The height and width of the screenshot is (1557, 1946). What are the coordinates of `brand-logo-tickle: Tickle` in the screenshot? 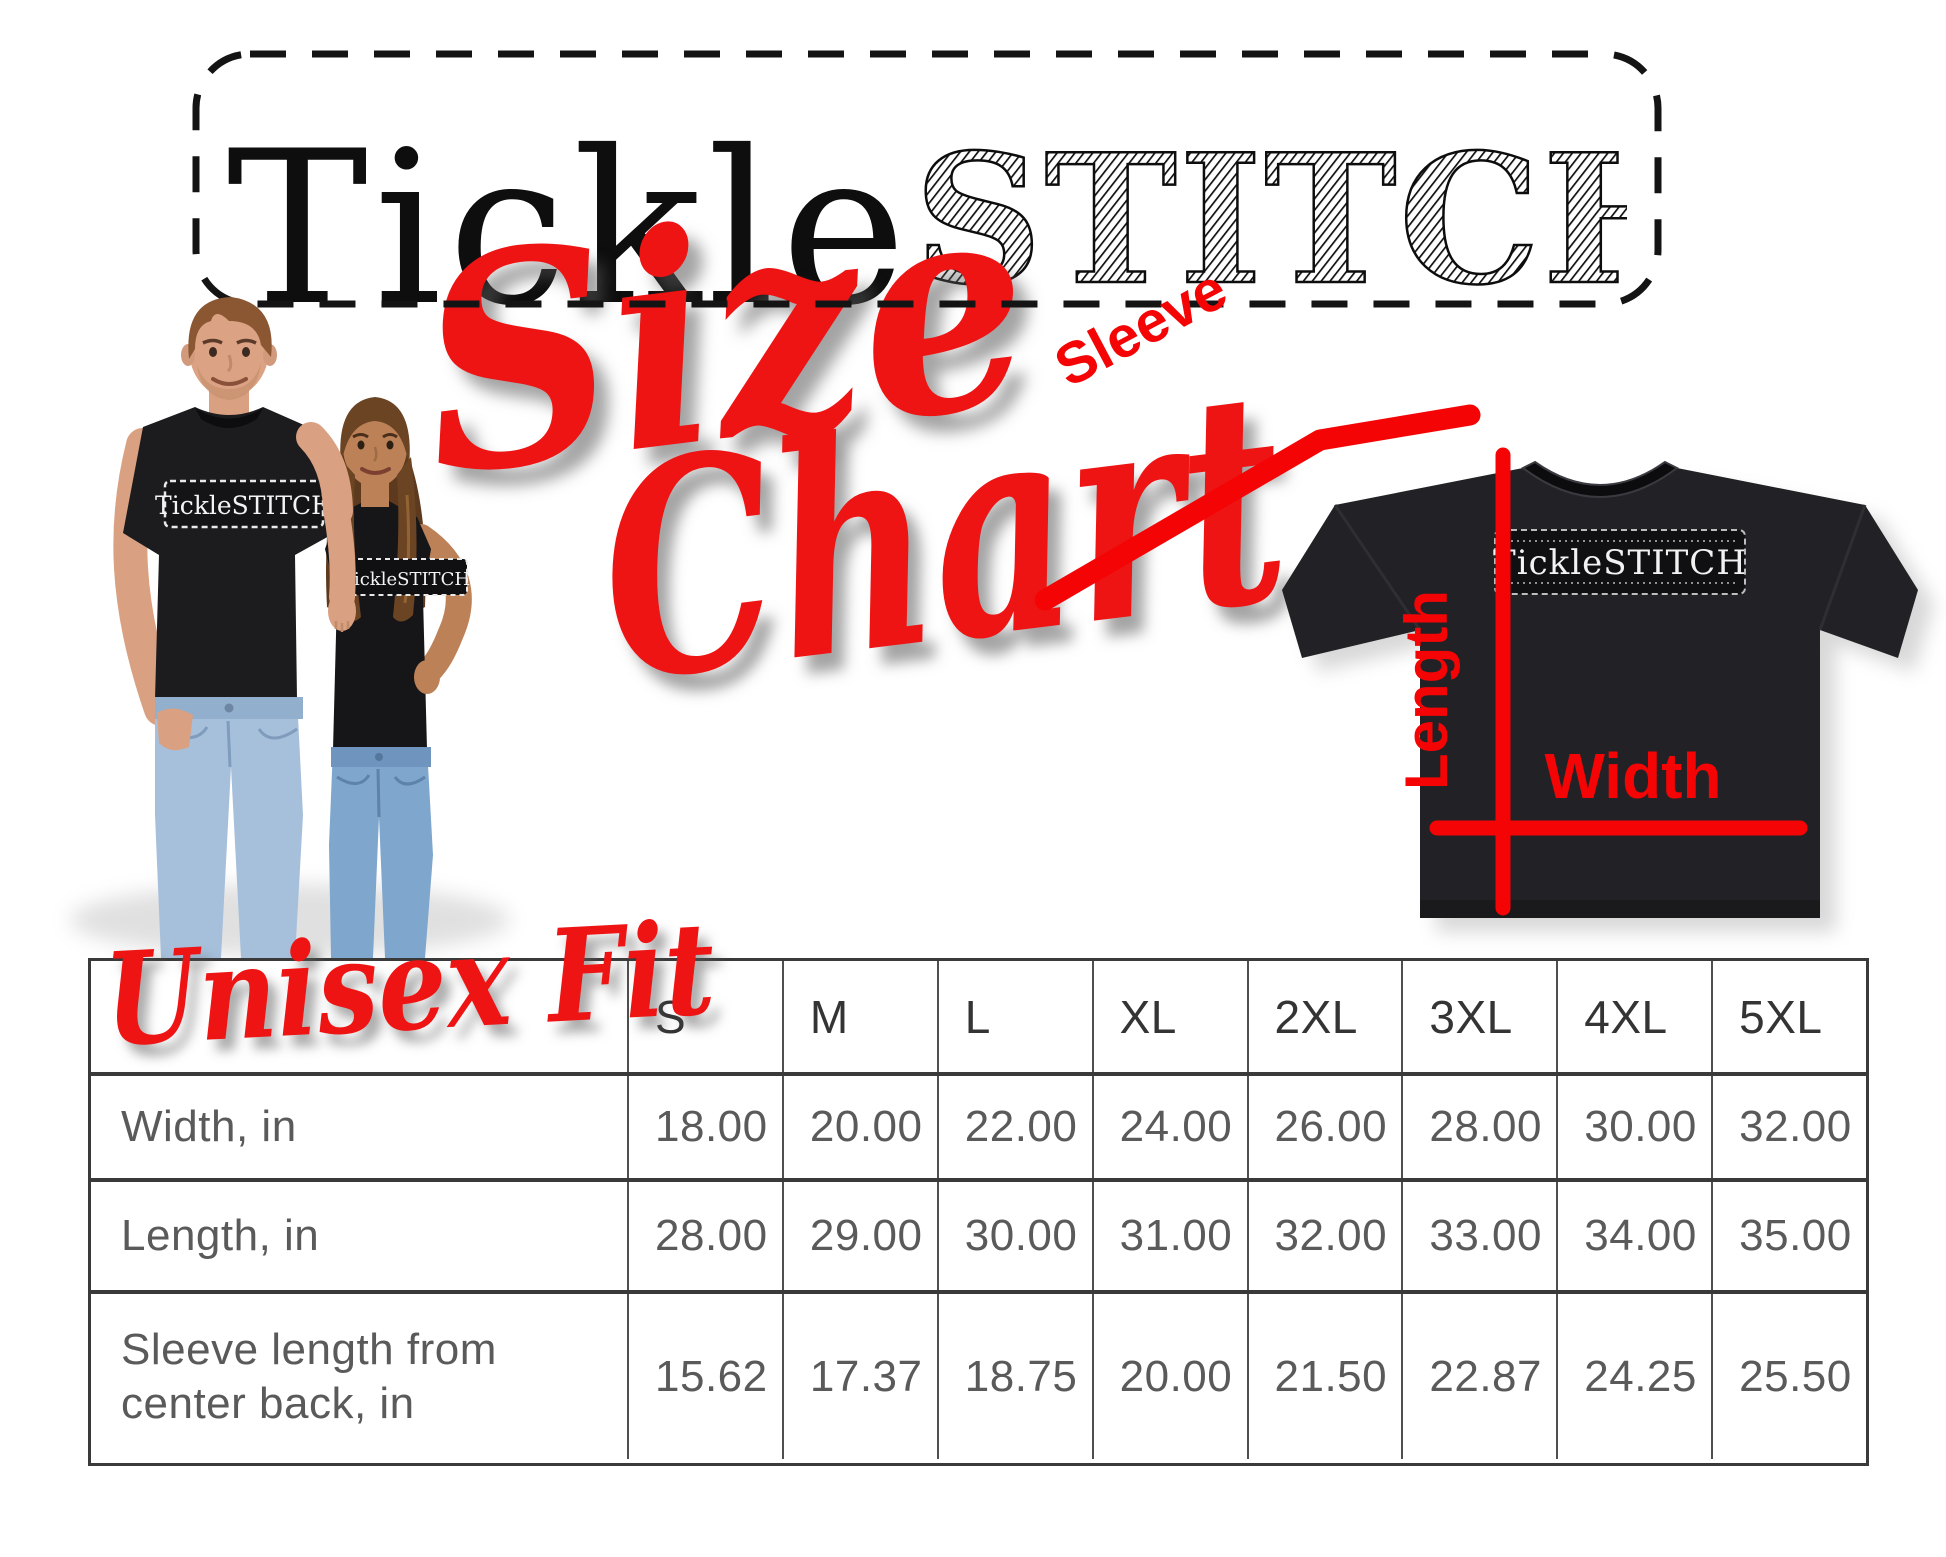 It's located at (569, 228).